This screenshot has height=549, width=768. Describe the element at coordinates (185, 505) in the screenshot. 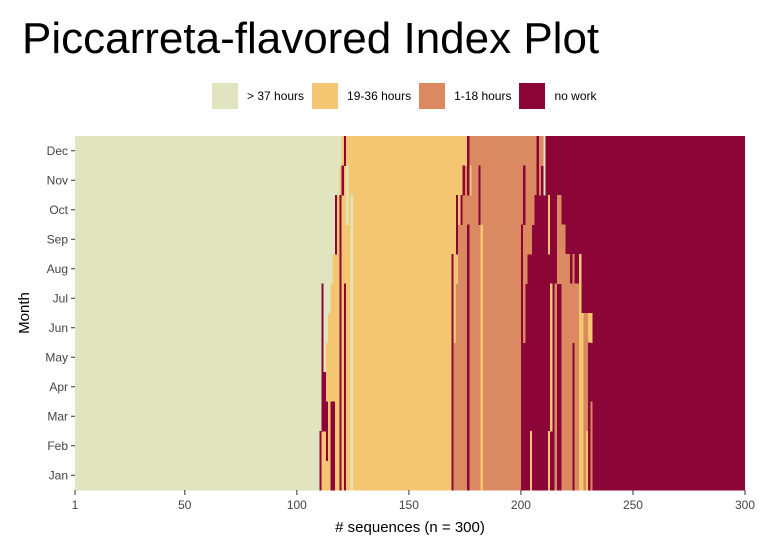

I see `x-tick-label: 50` at that location.